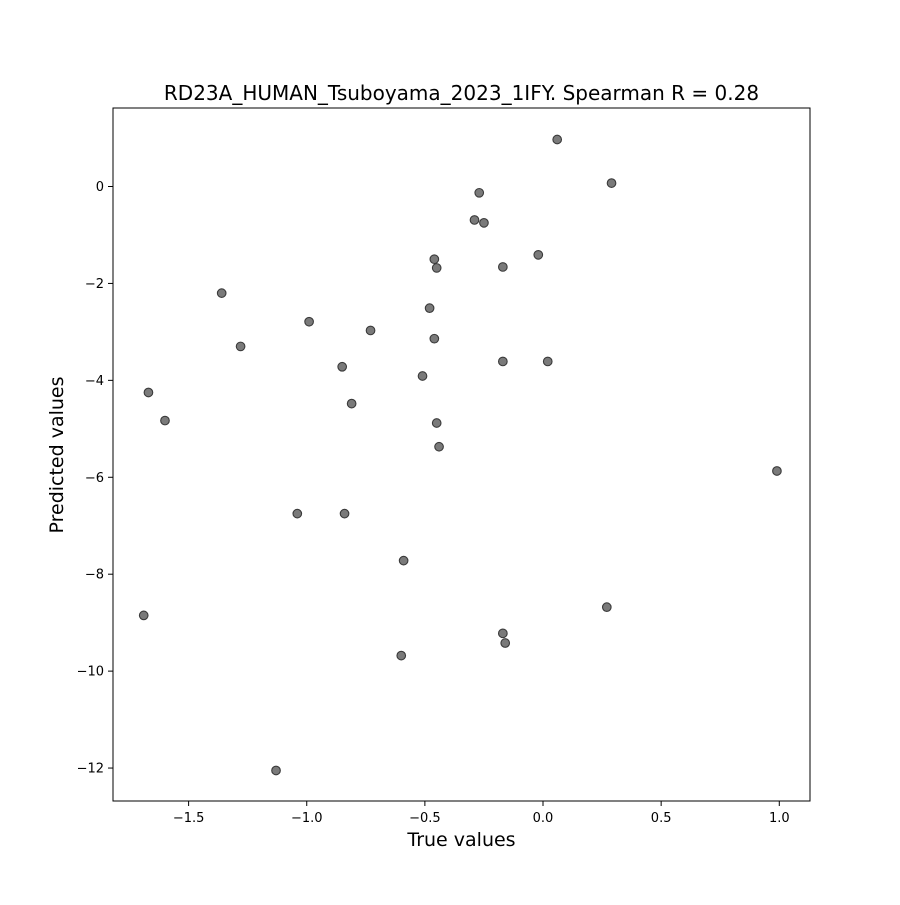 The width and height of the screenshot is (900, 905). Describe the element at coordinates (661, 818) in the screenshot. I see `x-tick-label: 0.5` at that location.